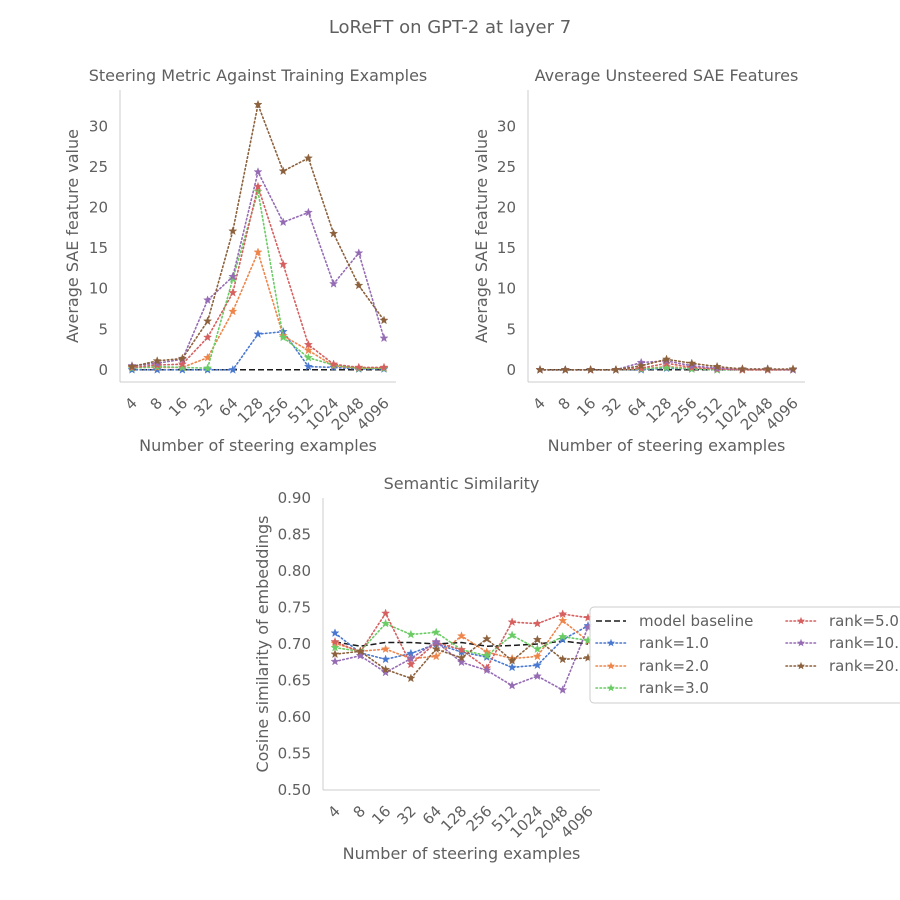 The image size is (900, 900). I want to click on legend-entry: rank=10., so click(842, 643).